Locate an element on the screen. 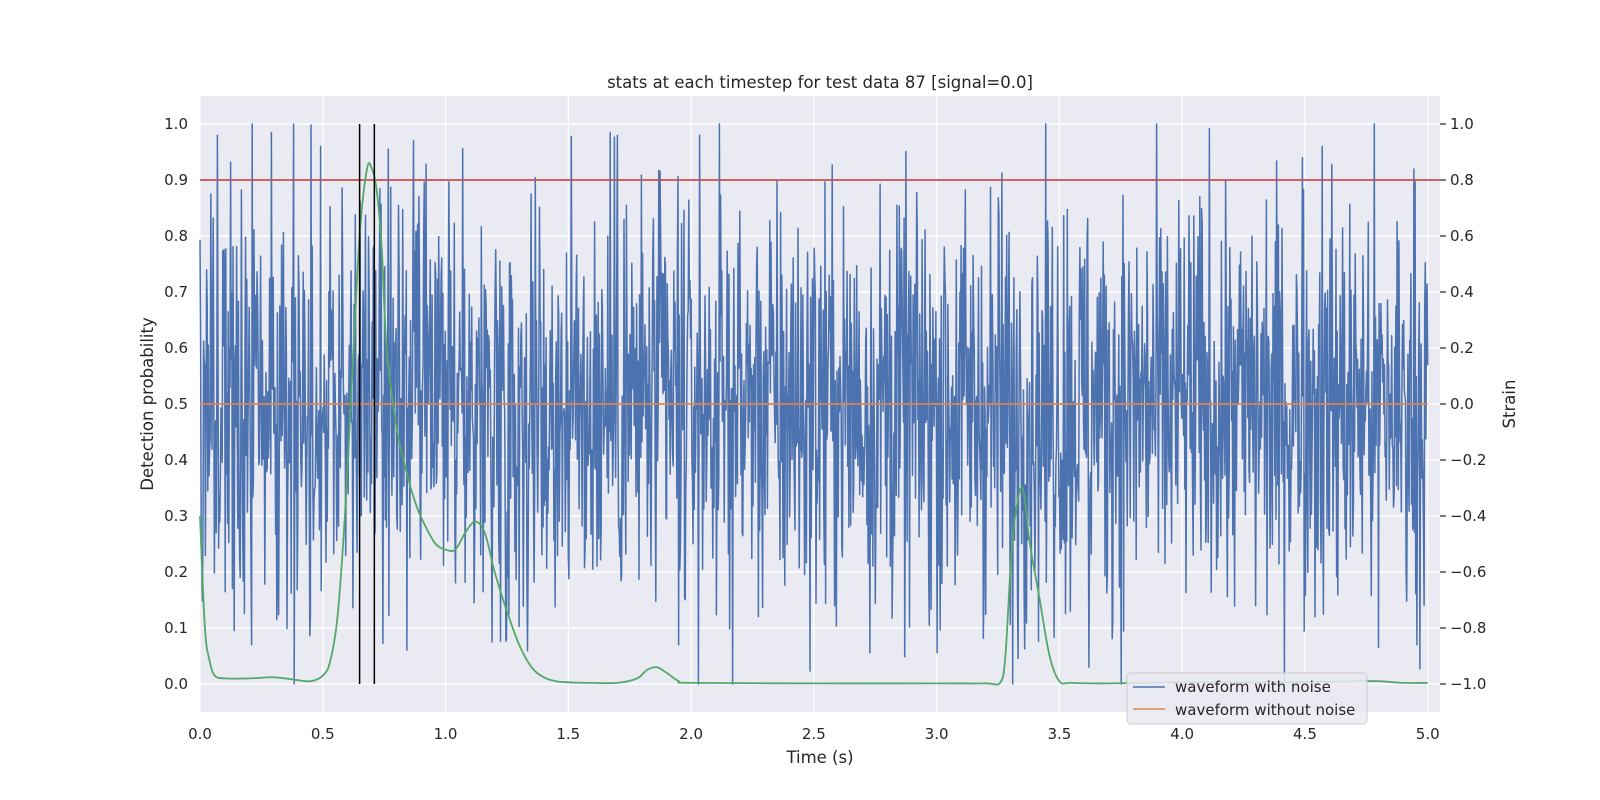  x-tick-label: 3.0 is located at coordinates (937, 734).